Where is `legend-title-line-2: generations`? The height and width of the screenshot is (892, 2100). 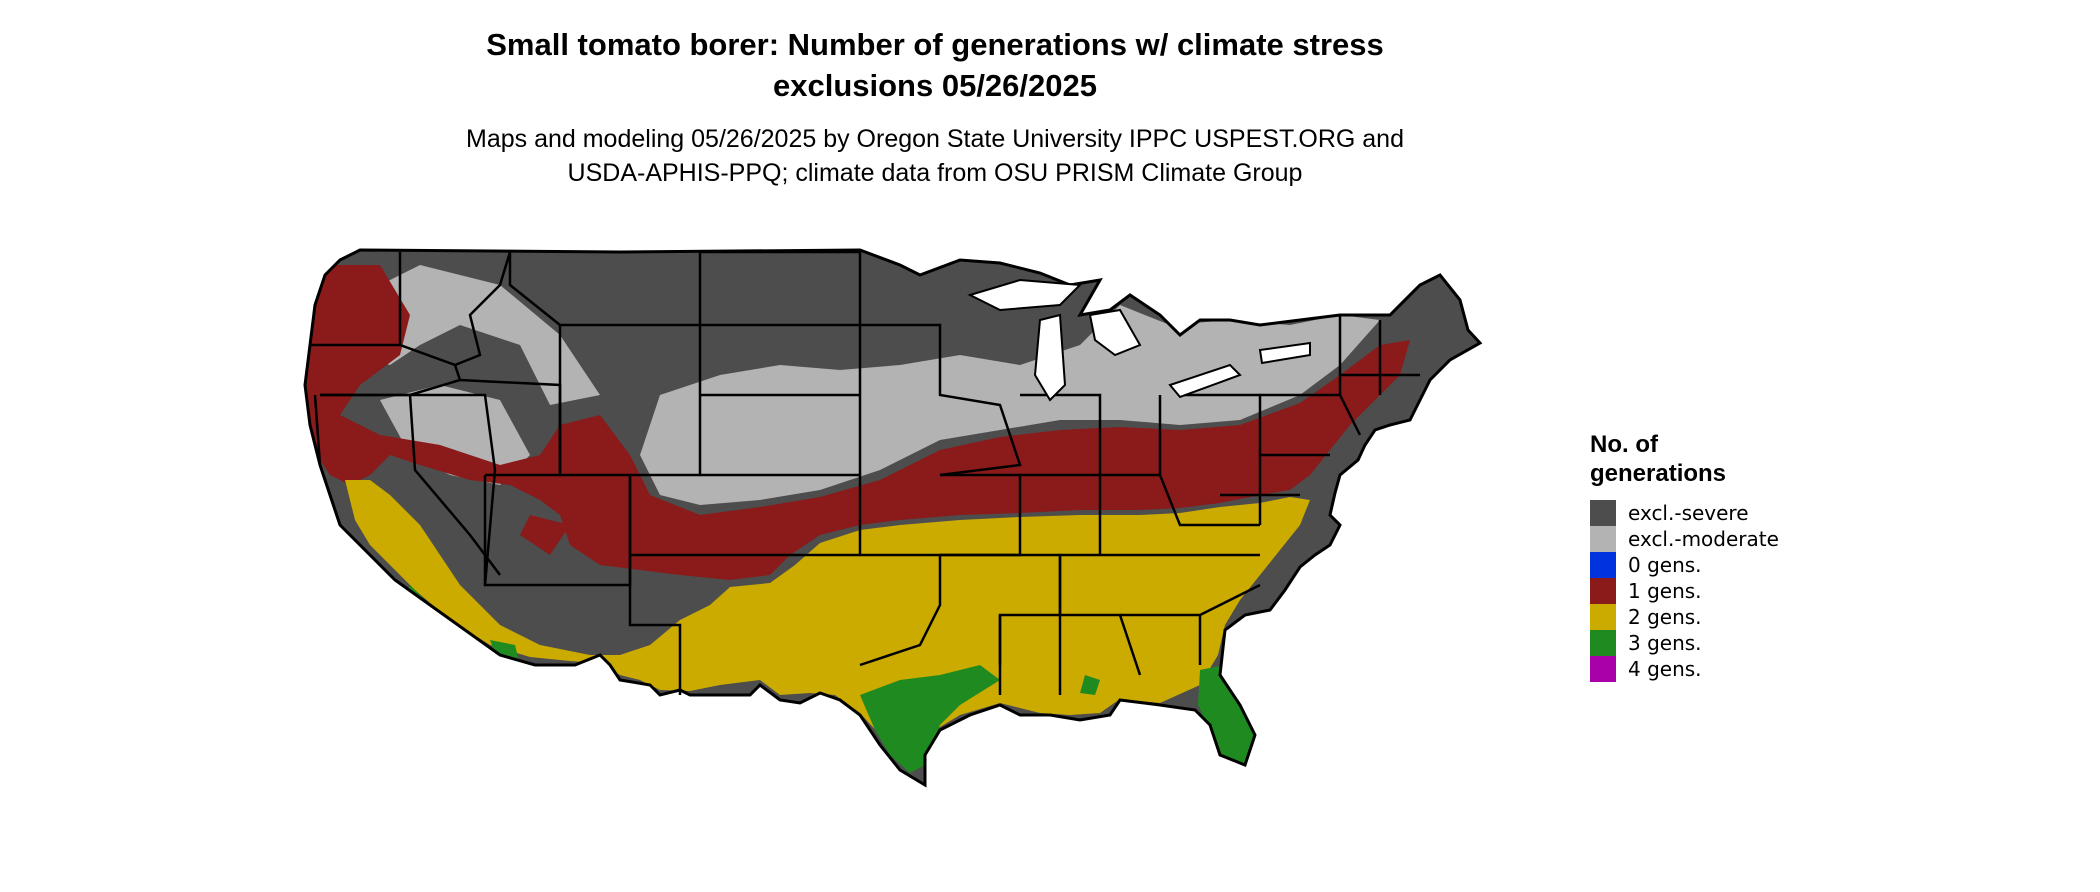
legend-title-line-2: generations is located at coordinates (1658, 473).